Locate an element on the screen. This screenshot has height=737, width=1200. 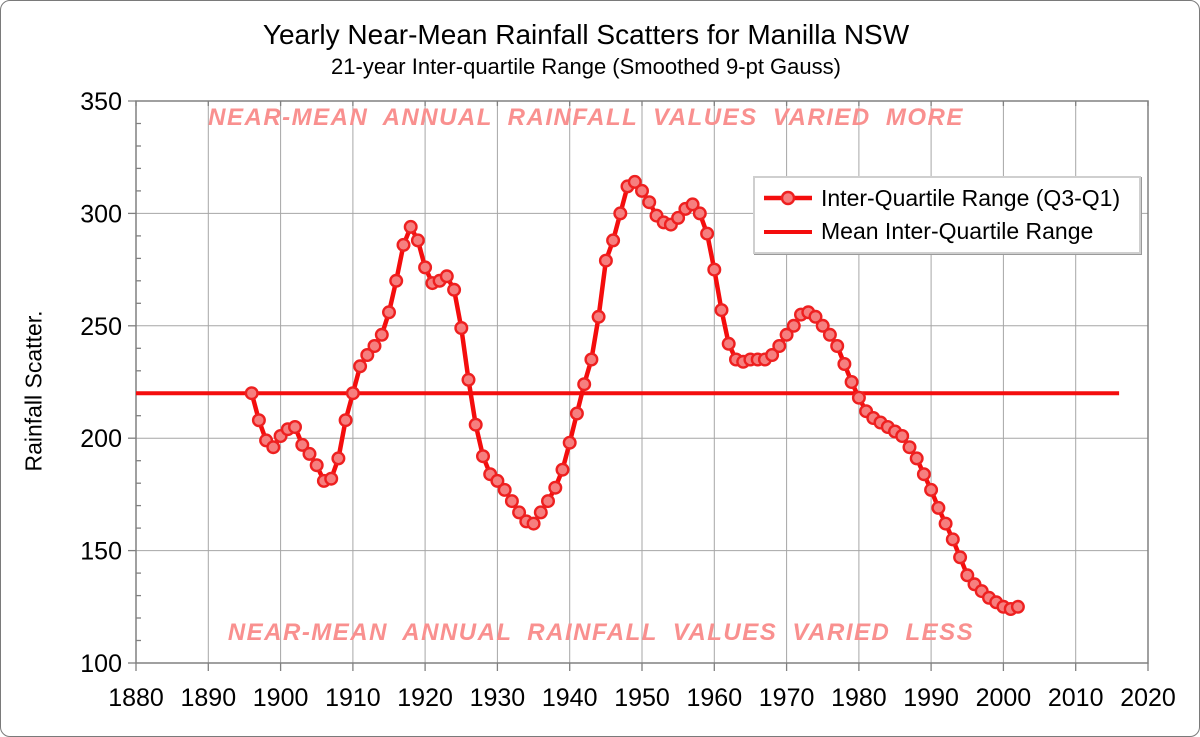
legend-label-iqr: Inter-Quartile Range (Q3-Q1) is located at coordinates (971, 197).